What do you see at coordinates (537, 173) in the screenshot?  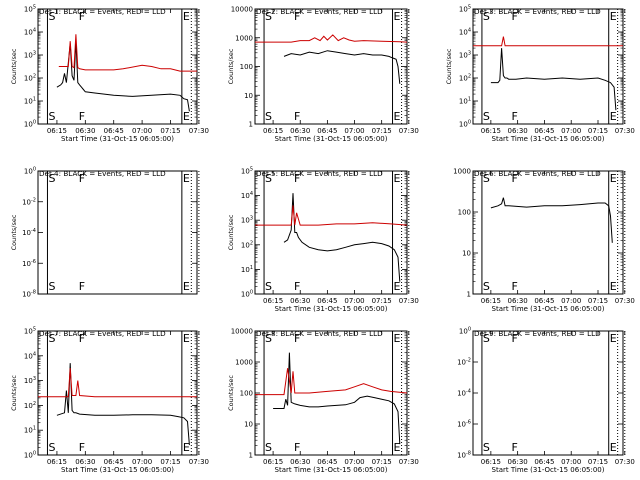 I see `chart-title: Det 6: BLACK = Events, RED = LLD` at bounding box center [537, 173].